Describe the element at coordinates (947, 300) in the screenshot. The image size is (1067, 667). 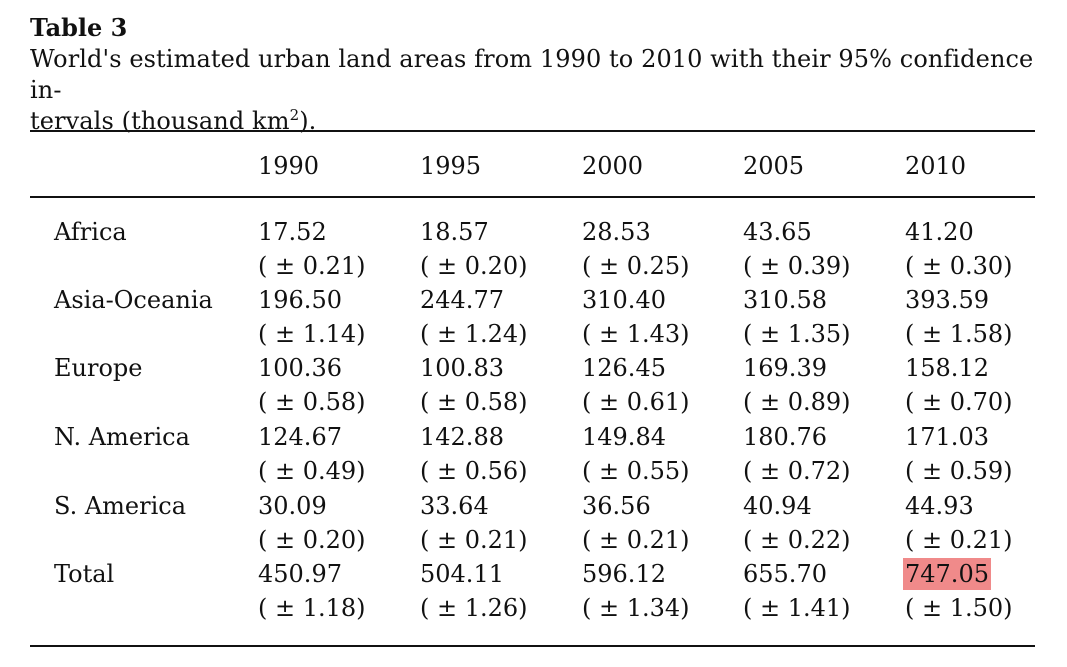
I see `value-cell: 393.59` at that location.